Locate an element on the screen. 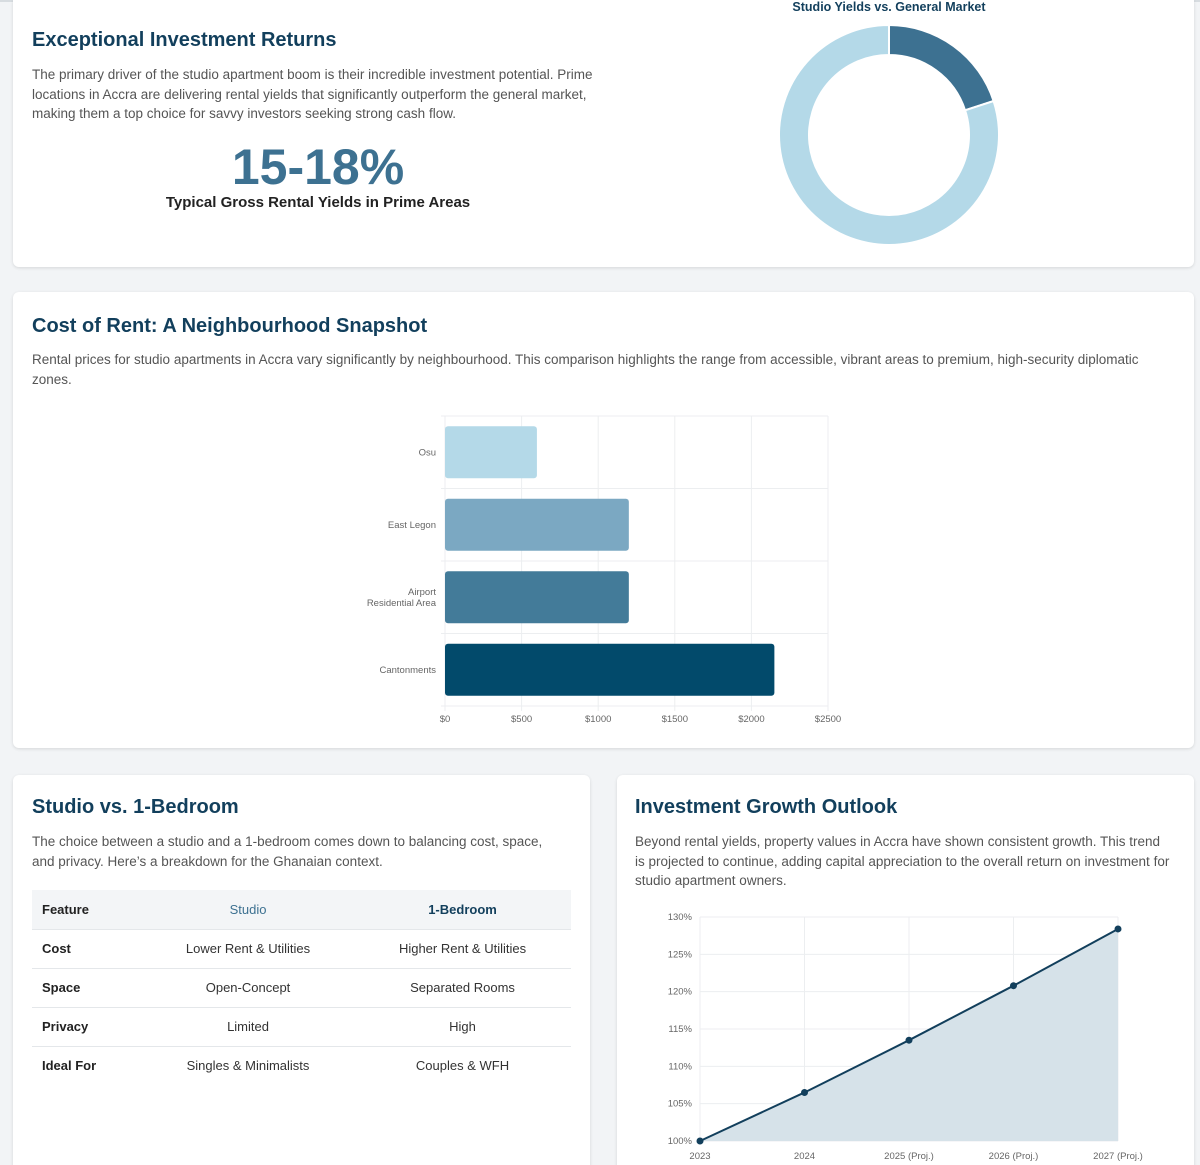  yield-donut-chart is located at coordinates (889, 134).